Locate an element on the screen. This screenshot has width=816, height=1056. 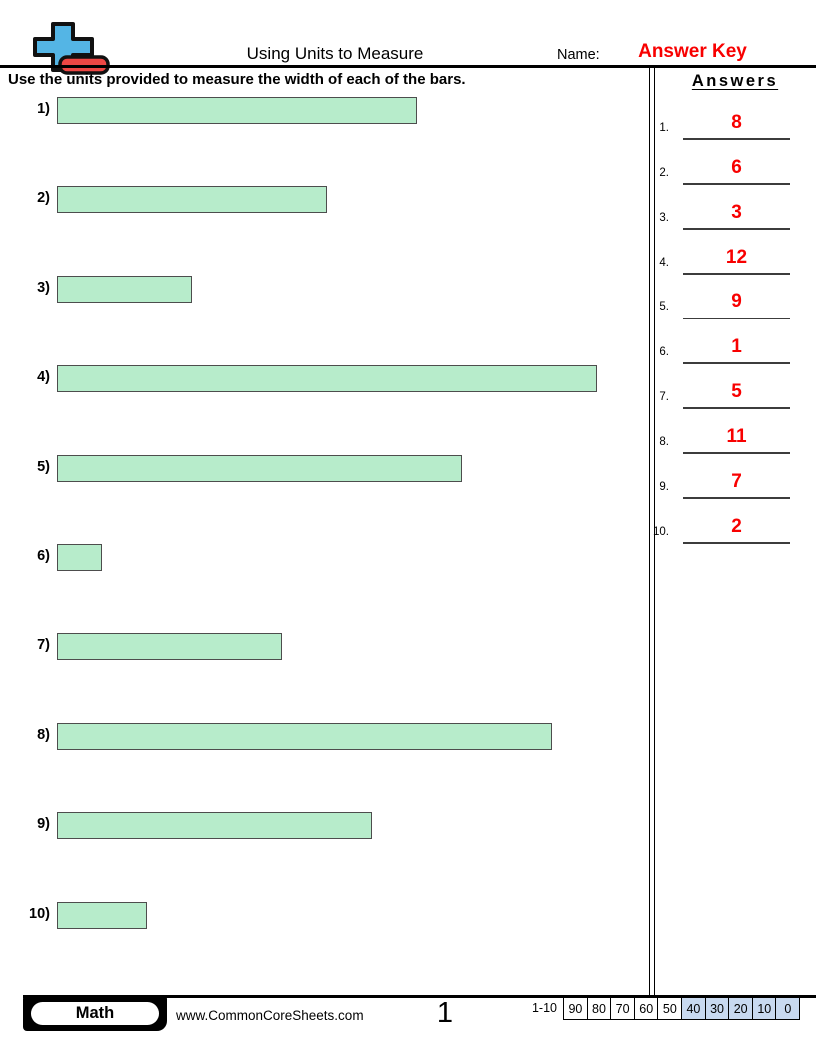
problem-number: 5) is located at coordinates (43, 466).